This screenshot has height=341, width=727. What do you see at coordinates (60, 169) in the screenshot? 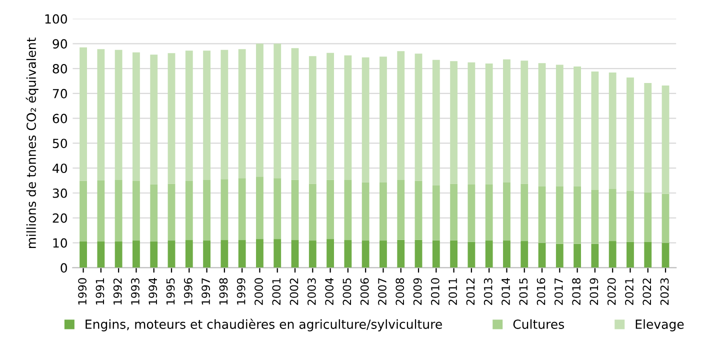
I see `y-tick-label: 40` at bounding box center [60, 169].